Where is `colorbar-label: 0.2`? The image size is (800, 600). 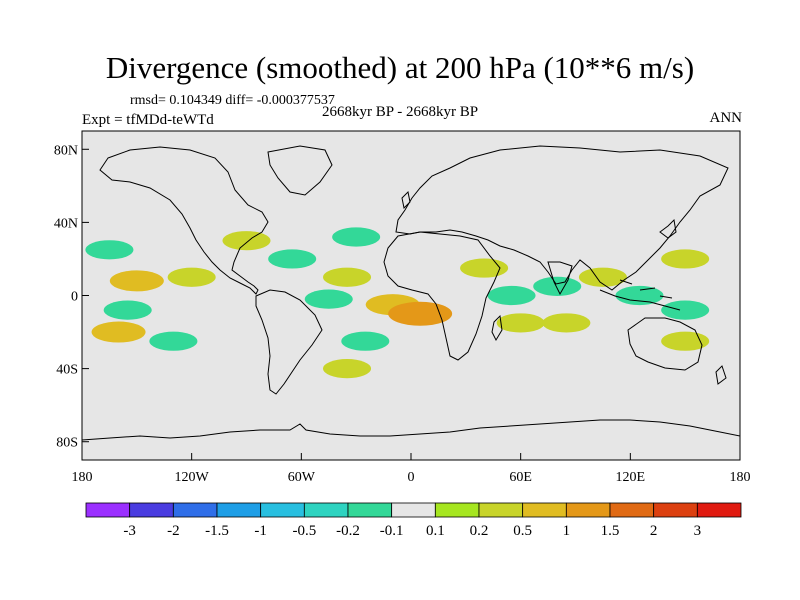
colorbar-label: 0.2 is located at coordinates (479, 531).